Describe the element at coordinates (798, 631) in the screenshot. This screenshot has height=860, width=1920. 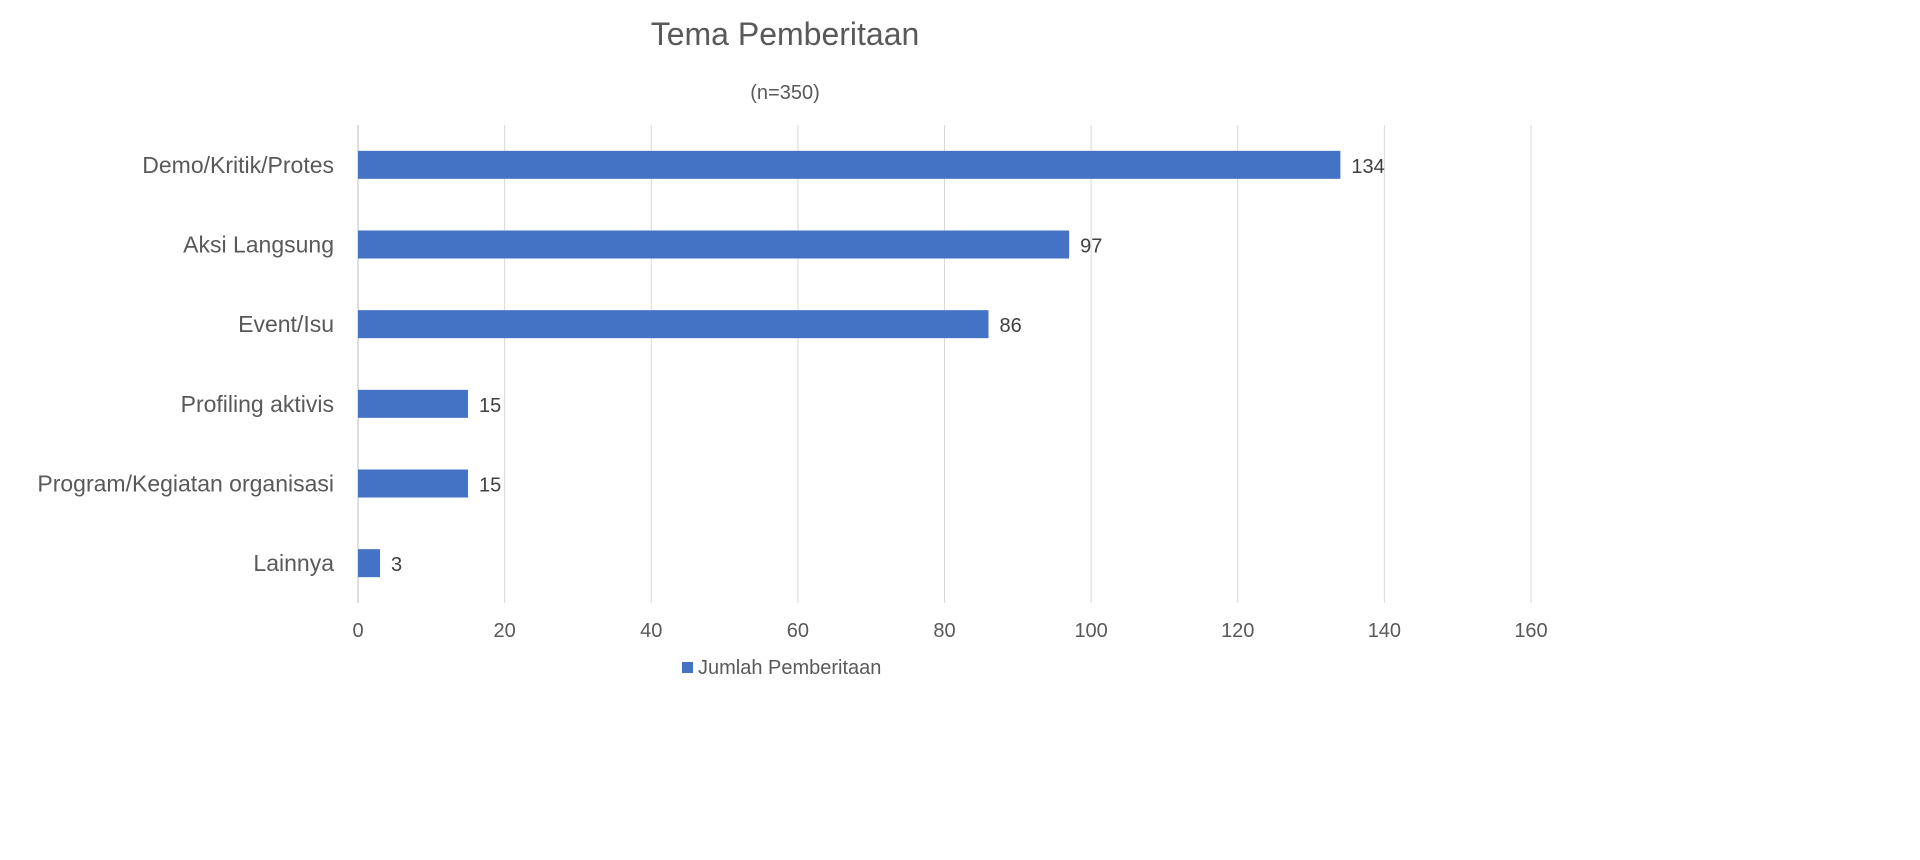
I see `x-tick-label: 60` at that location.